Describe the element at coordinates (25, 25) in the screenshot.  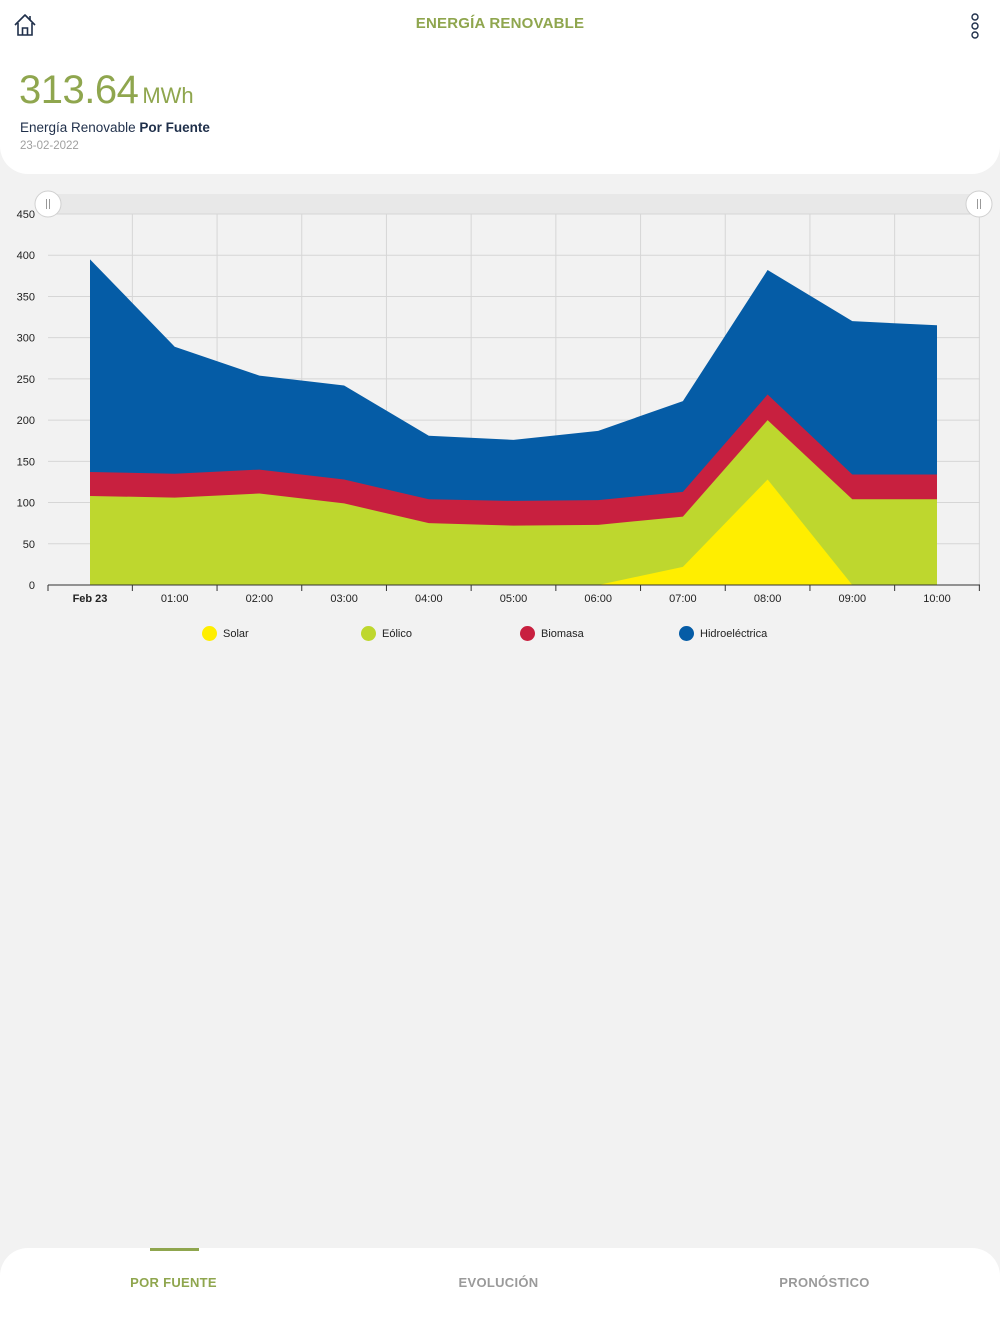
I see `home-icon` at that location.